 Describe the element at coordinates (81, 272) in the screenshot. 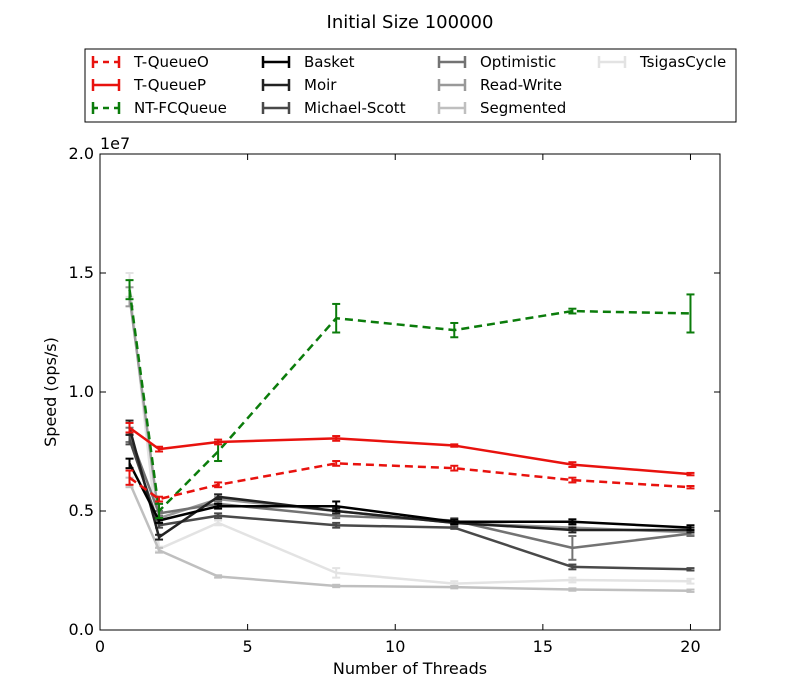

I see `y-tick-label: 1.5` at that location.